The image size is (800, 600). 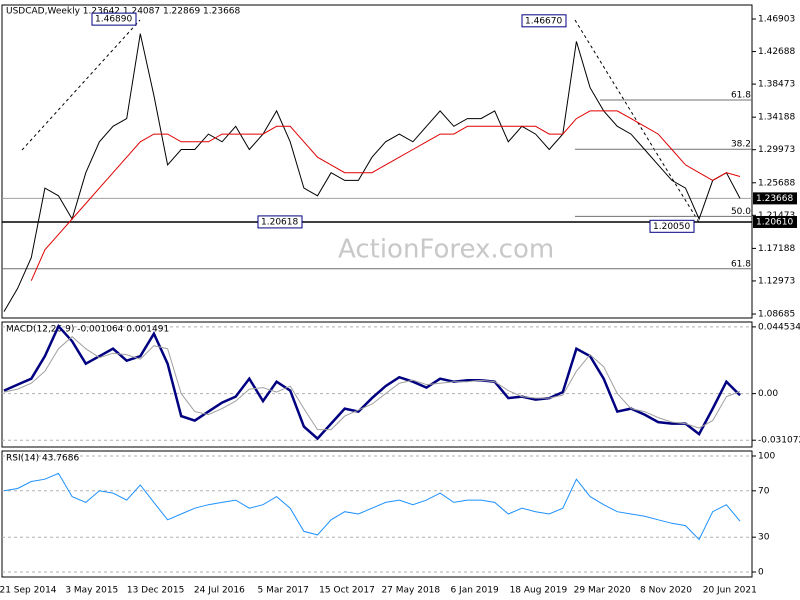 I want to click on annotation-label: 1.46890, so click(x=113, y=20).